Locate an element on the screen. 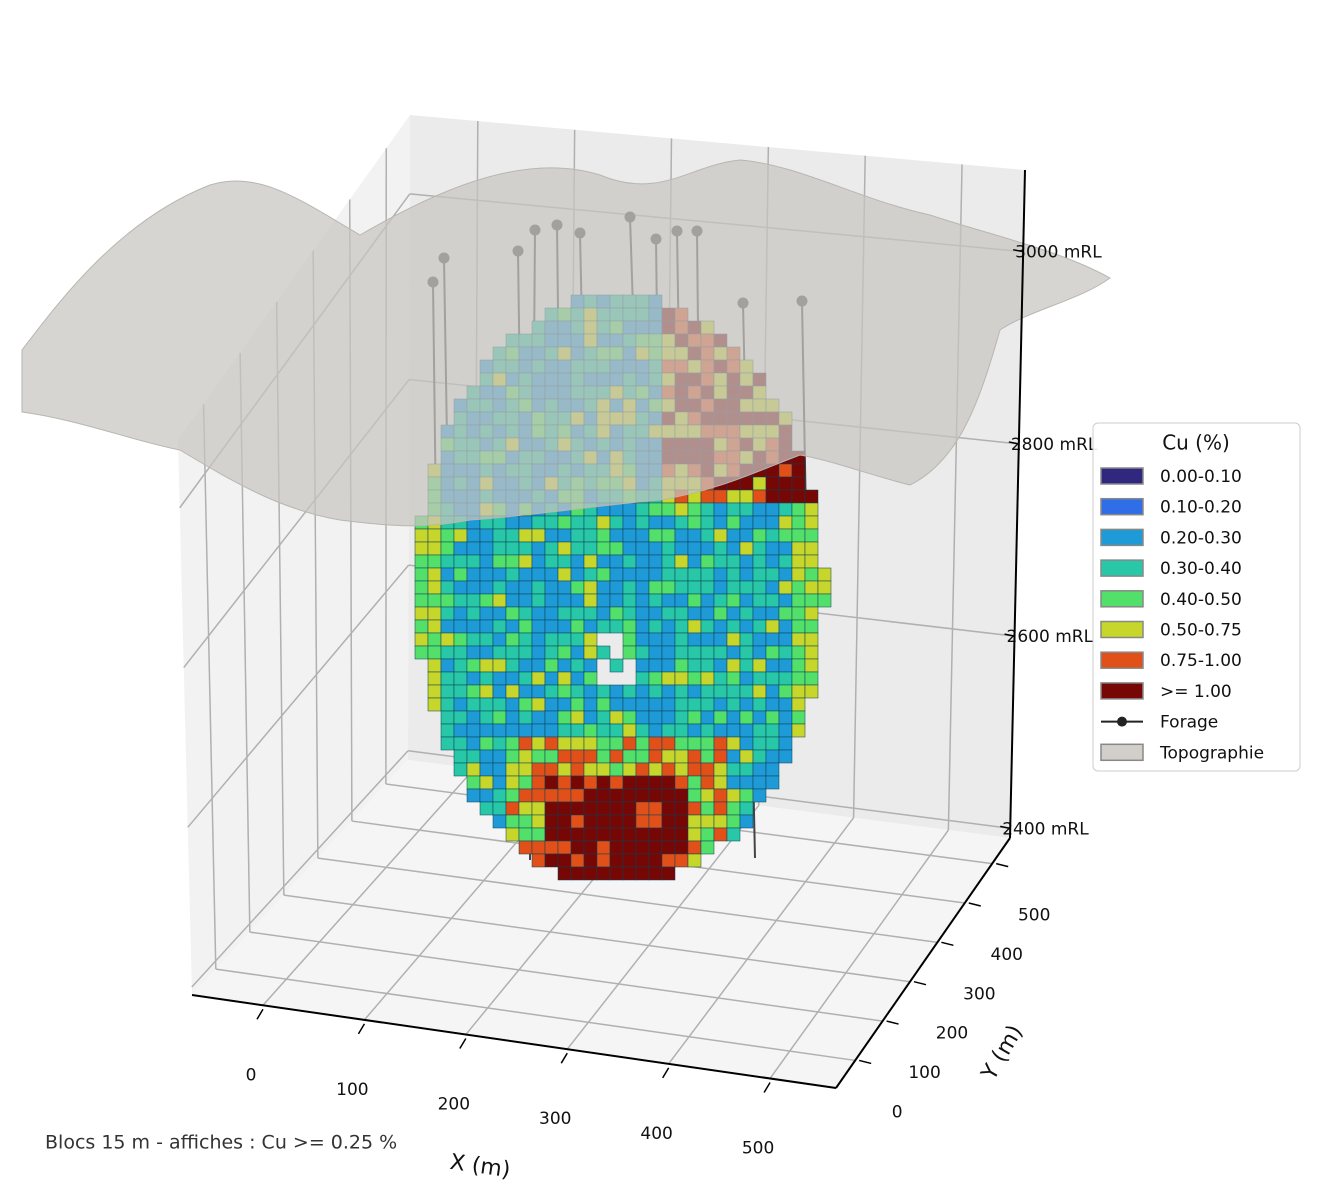  y-tick-label: 0 is located at coordinates (897, 1112).